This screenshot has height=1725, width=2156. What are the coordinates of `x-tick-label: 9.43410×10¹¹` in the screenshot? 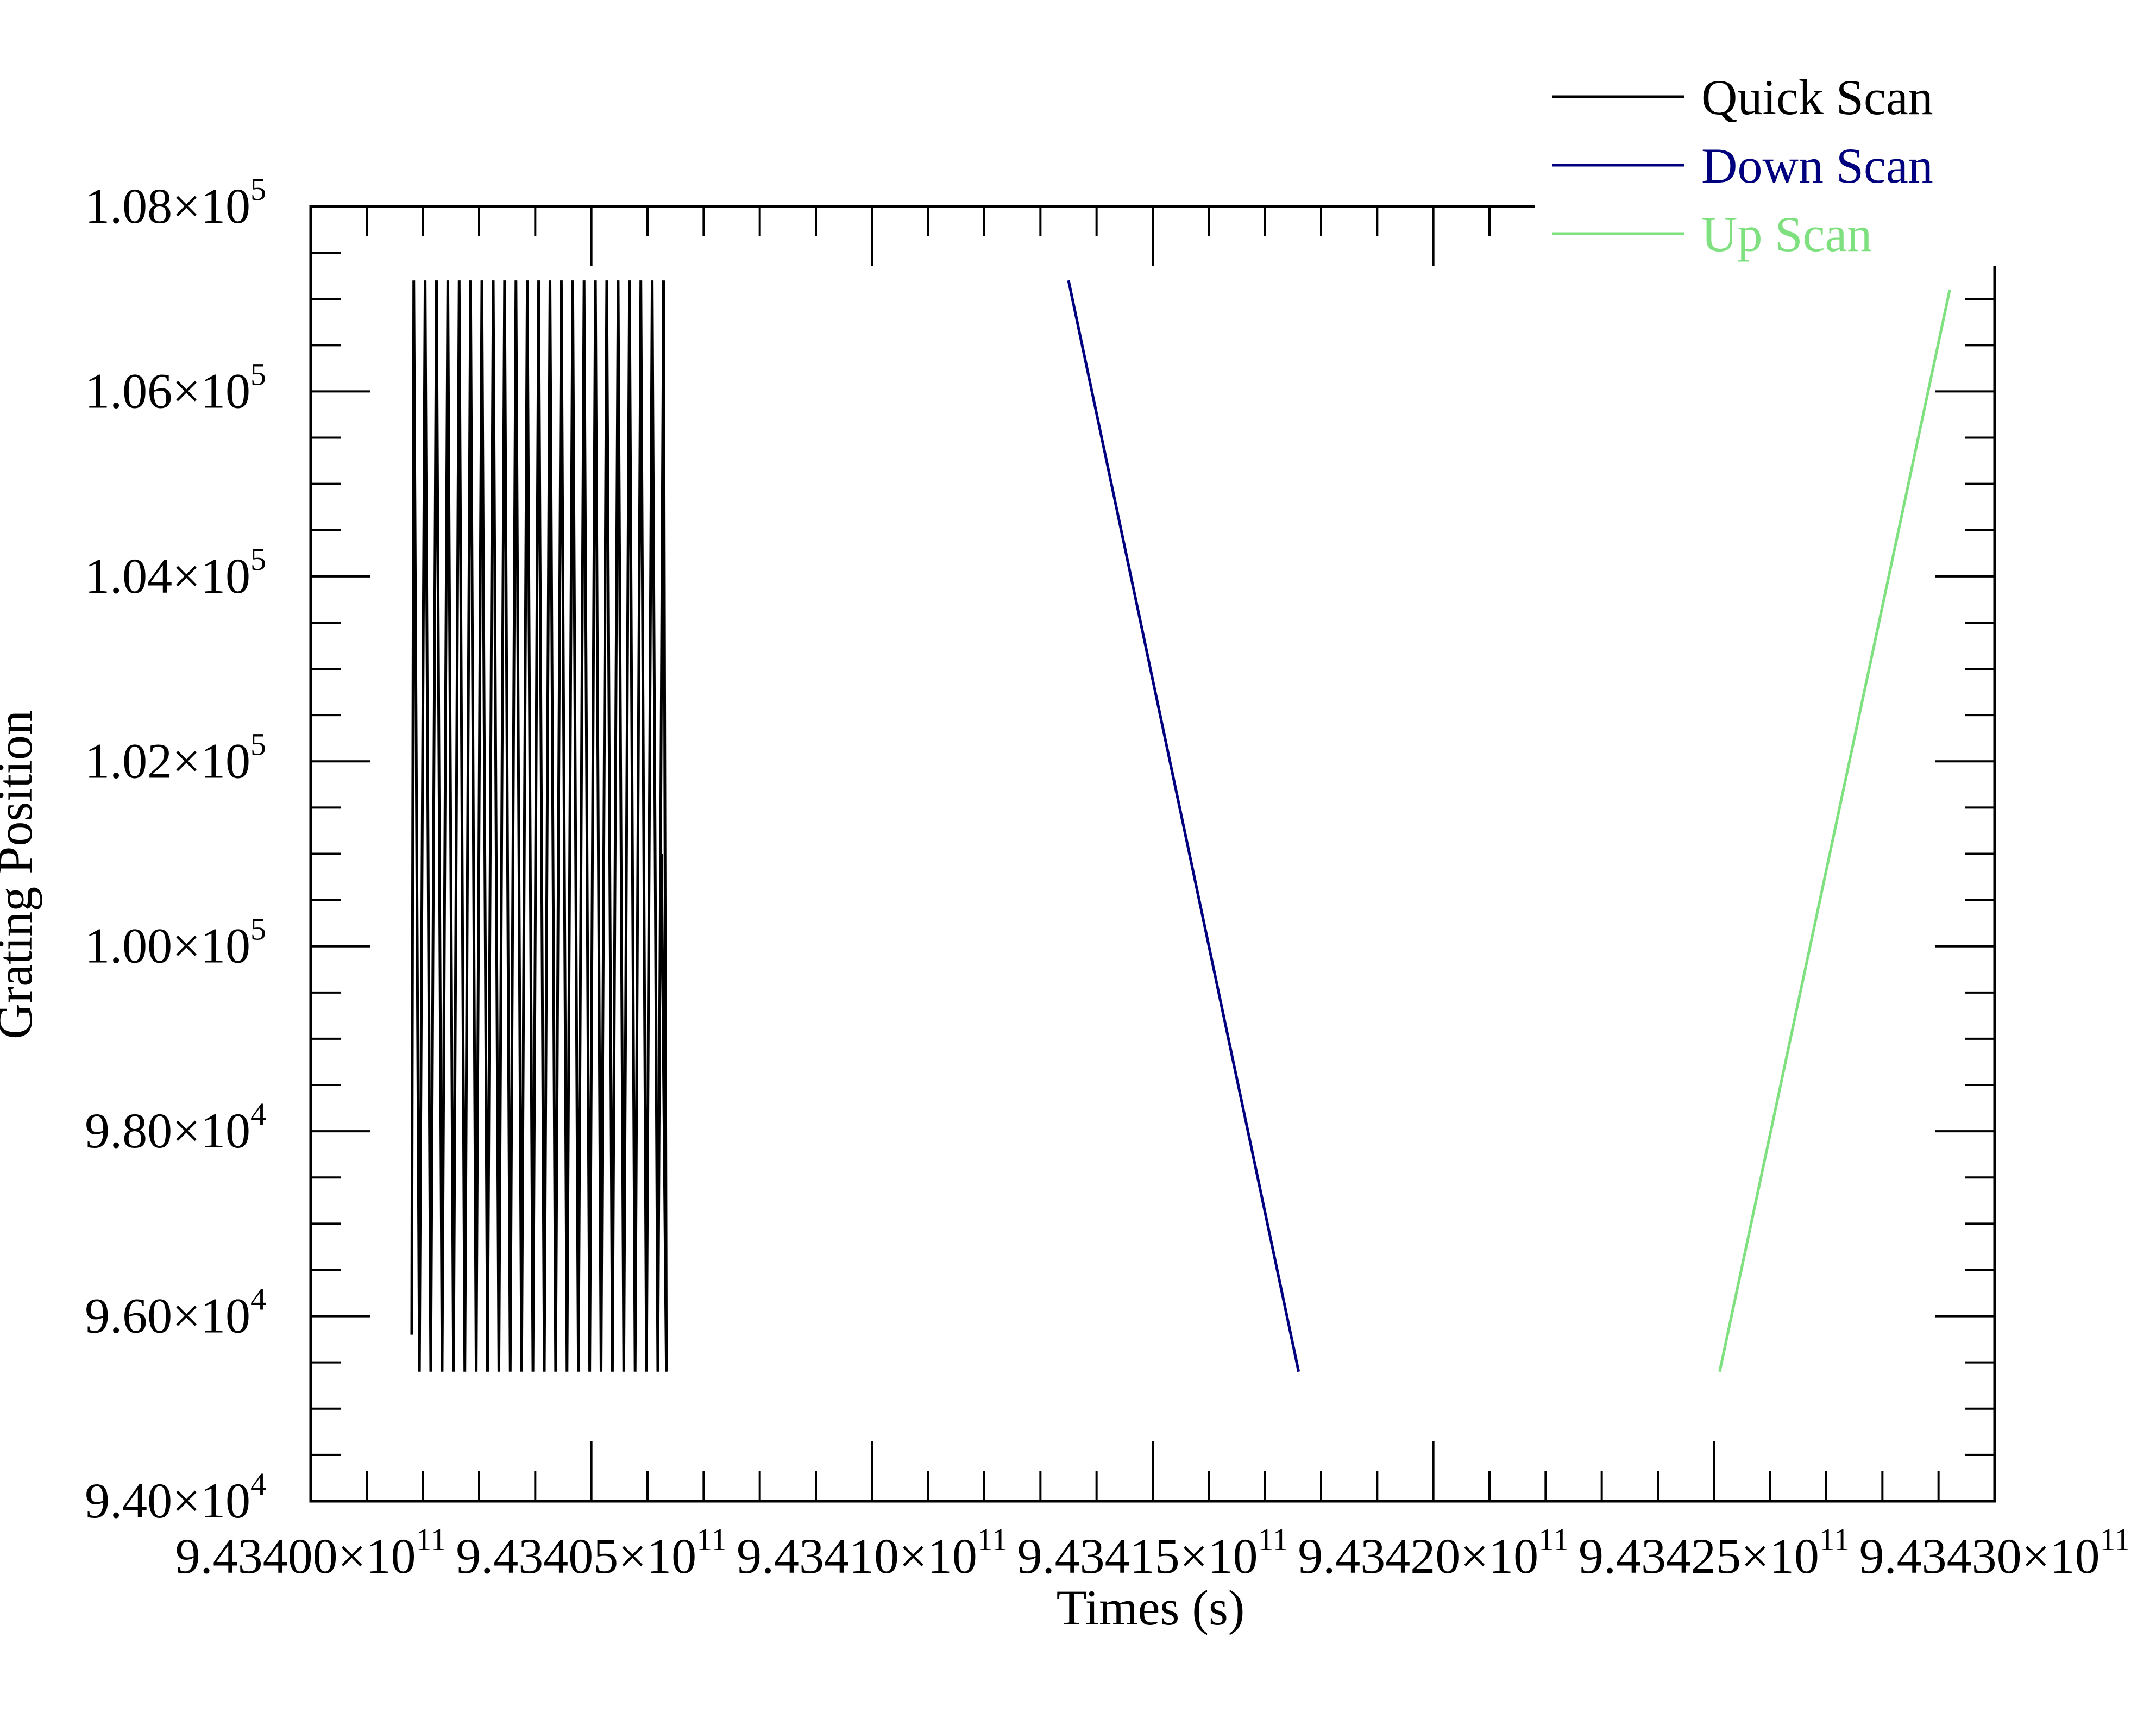 It's located at (872, 1553).